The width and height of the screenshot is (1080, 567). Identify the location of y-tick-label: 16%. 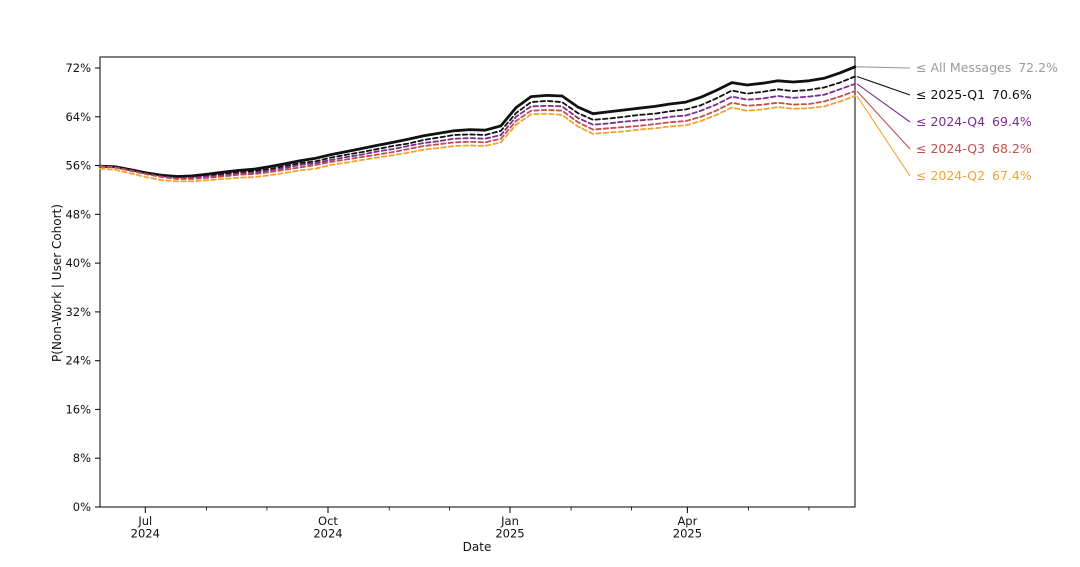
(78, 409).